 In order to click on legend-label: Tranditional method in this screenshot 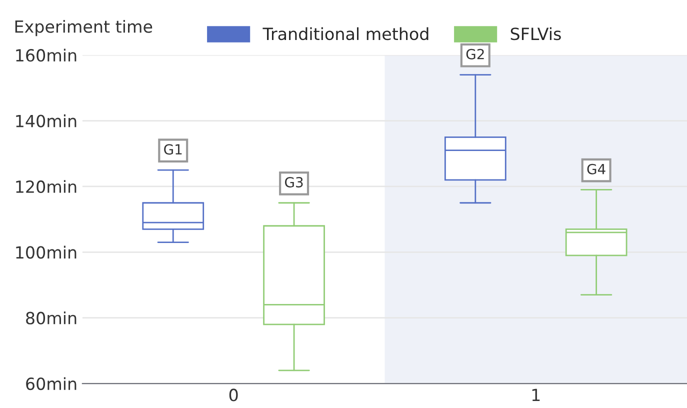, I will do `click(345, 33)`.